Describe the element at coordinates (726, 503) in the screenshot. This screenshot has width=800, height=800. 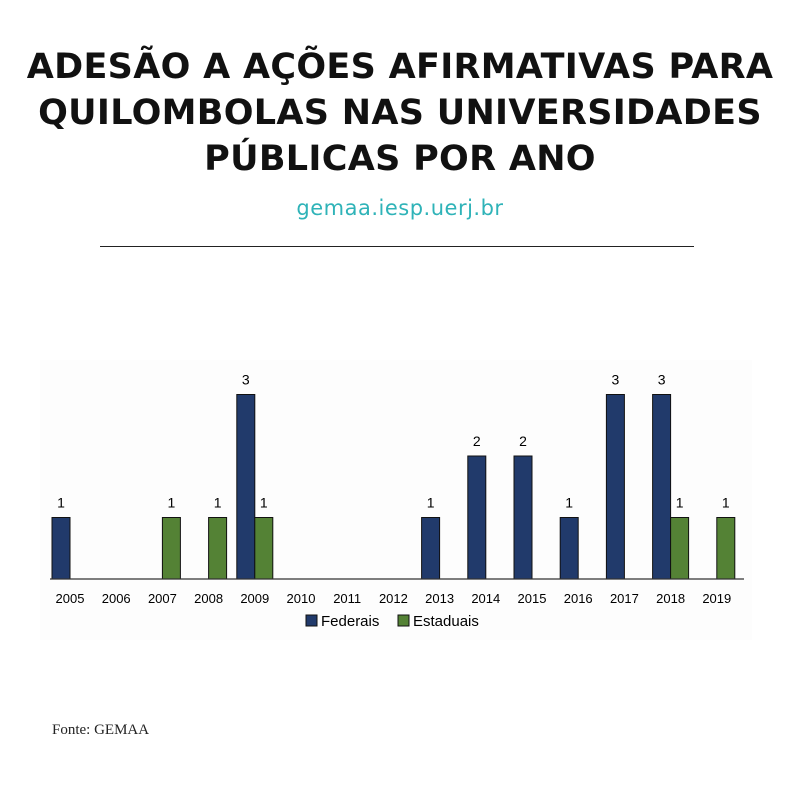
I see `data-label-estaduais-2019: 1` at that location.